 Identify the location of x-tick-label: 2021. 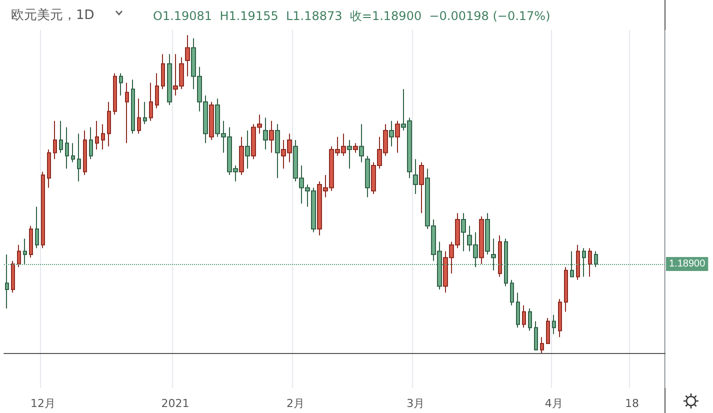
(175, 403).